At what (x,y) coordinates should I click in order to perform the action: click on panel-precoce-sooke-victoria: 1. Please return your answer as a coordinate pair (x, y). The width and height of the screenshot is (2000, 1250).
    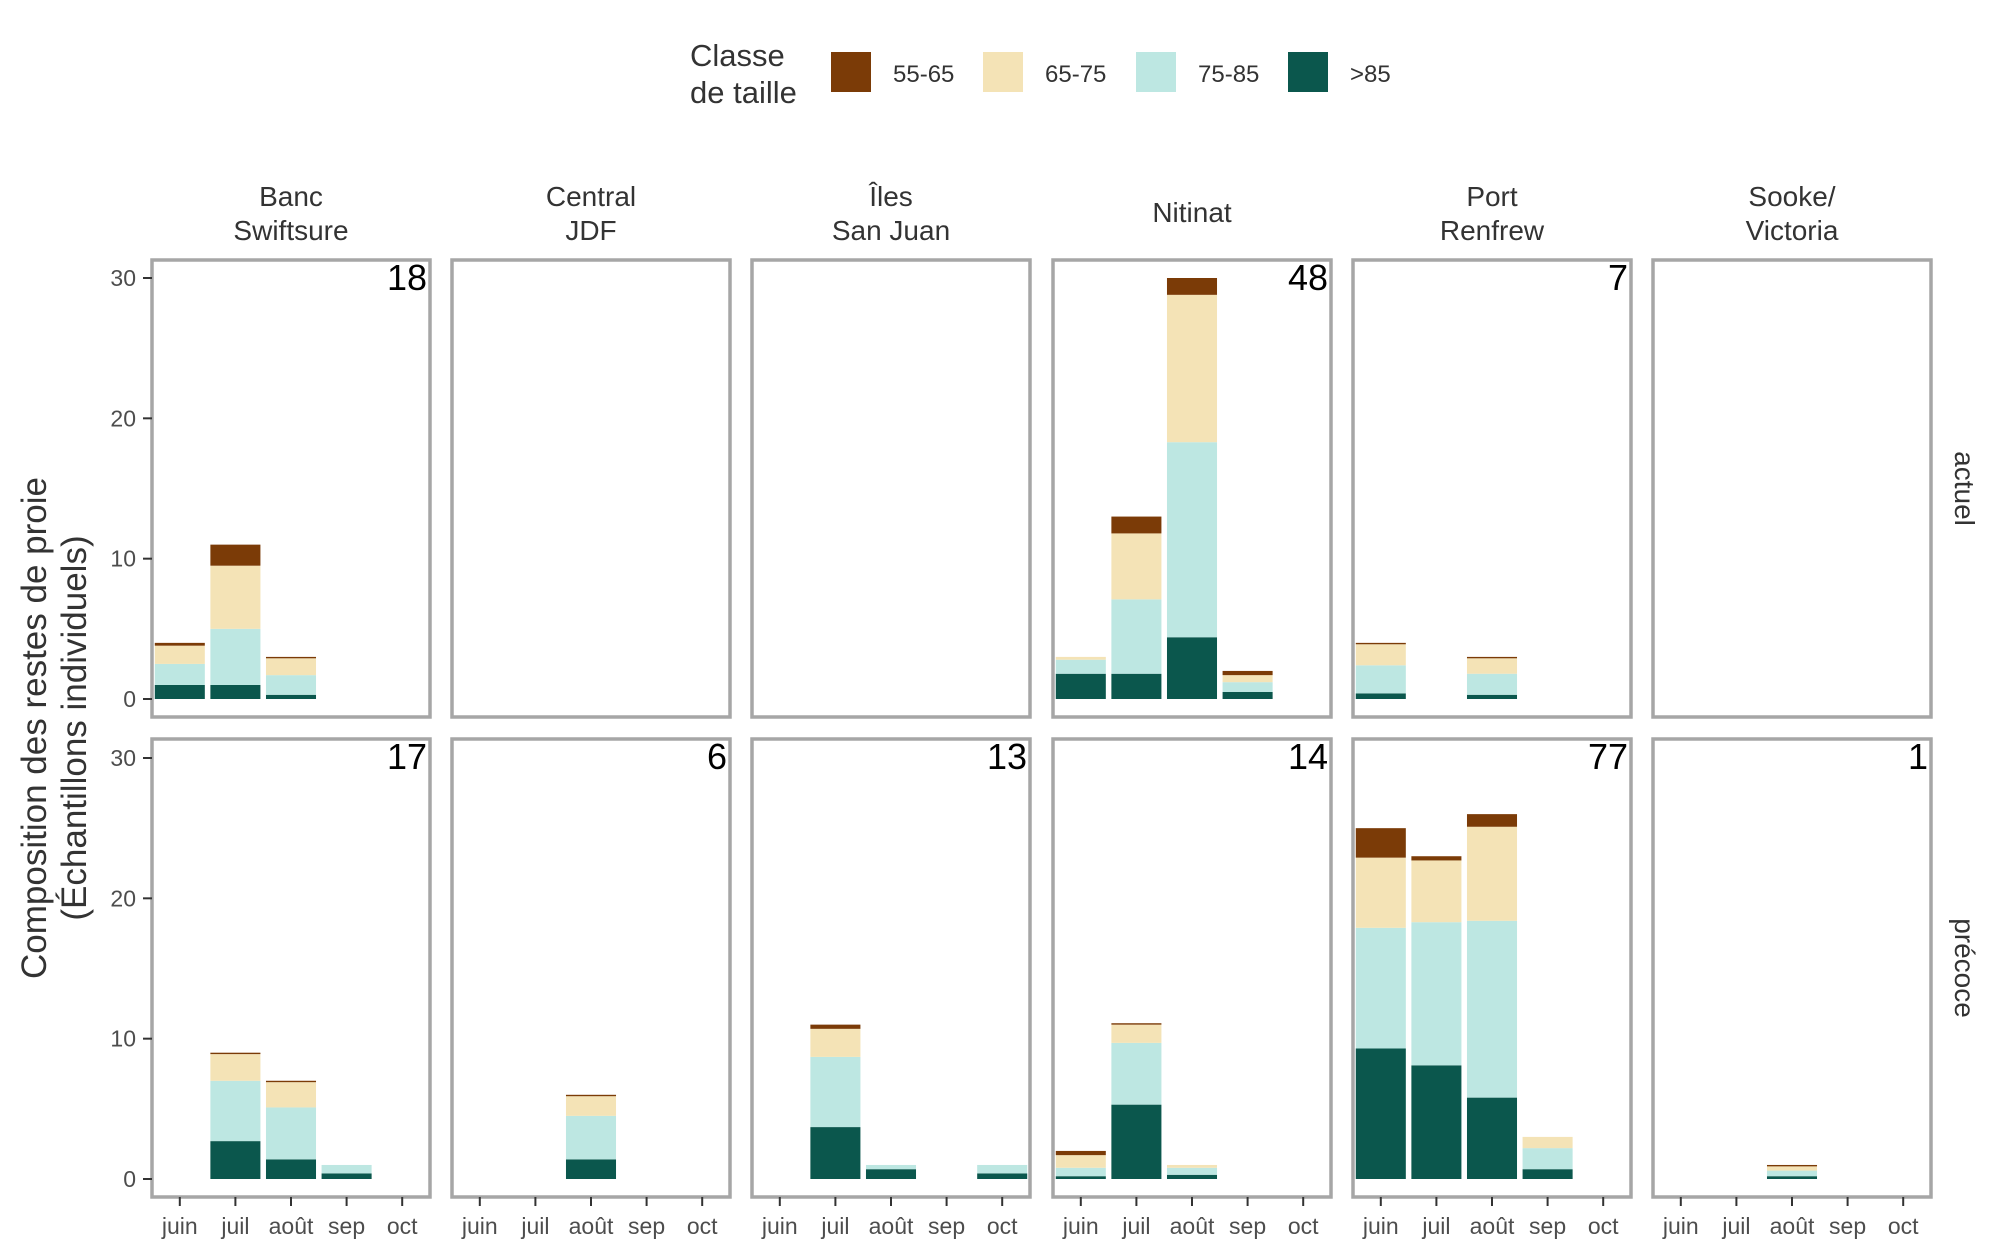
    Looking at the image, I should click on (1792, 967).